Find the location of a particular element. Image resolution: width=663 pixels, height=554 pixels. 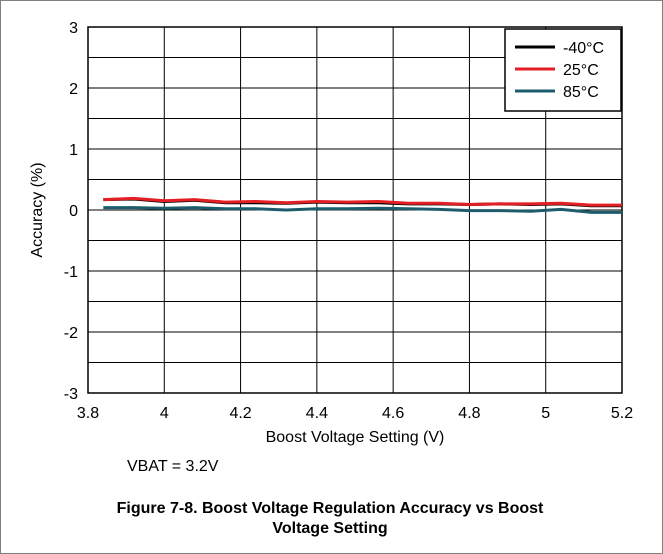

figure-caption-line-2: Voltage Setting is located at coordinates (330, 528).